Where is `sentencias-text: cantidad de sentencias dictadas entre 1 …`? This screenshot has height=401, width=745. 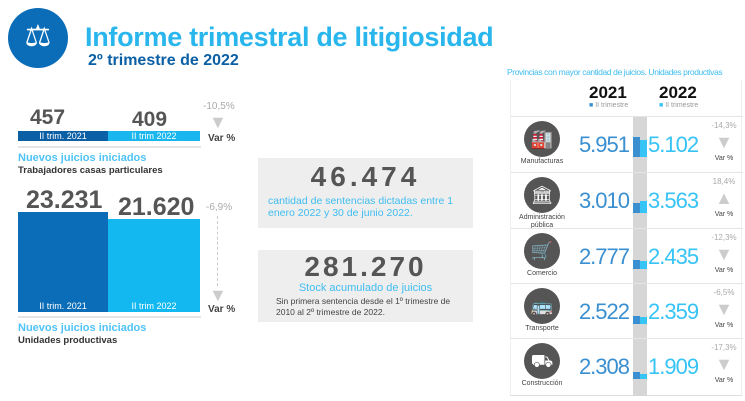
sentencias-text: cantidad de sentencias dictadas entre 1 … is located at coordinates (361, 207).